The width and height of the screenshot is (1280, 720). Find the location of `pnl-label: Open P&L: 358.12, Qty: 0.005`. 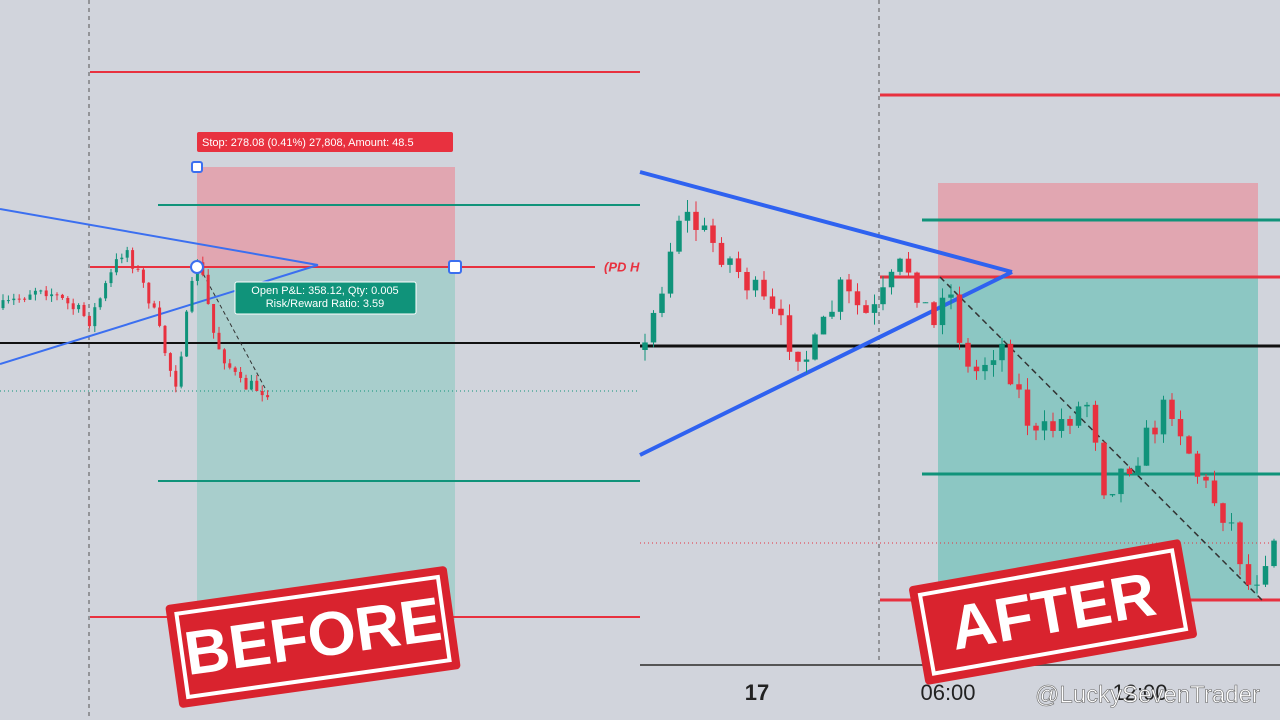

pnl-label: Open P&L: 358.12, Qty: 0.005 is located at coordinates (324, 291).